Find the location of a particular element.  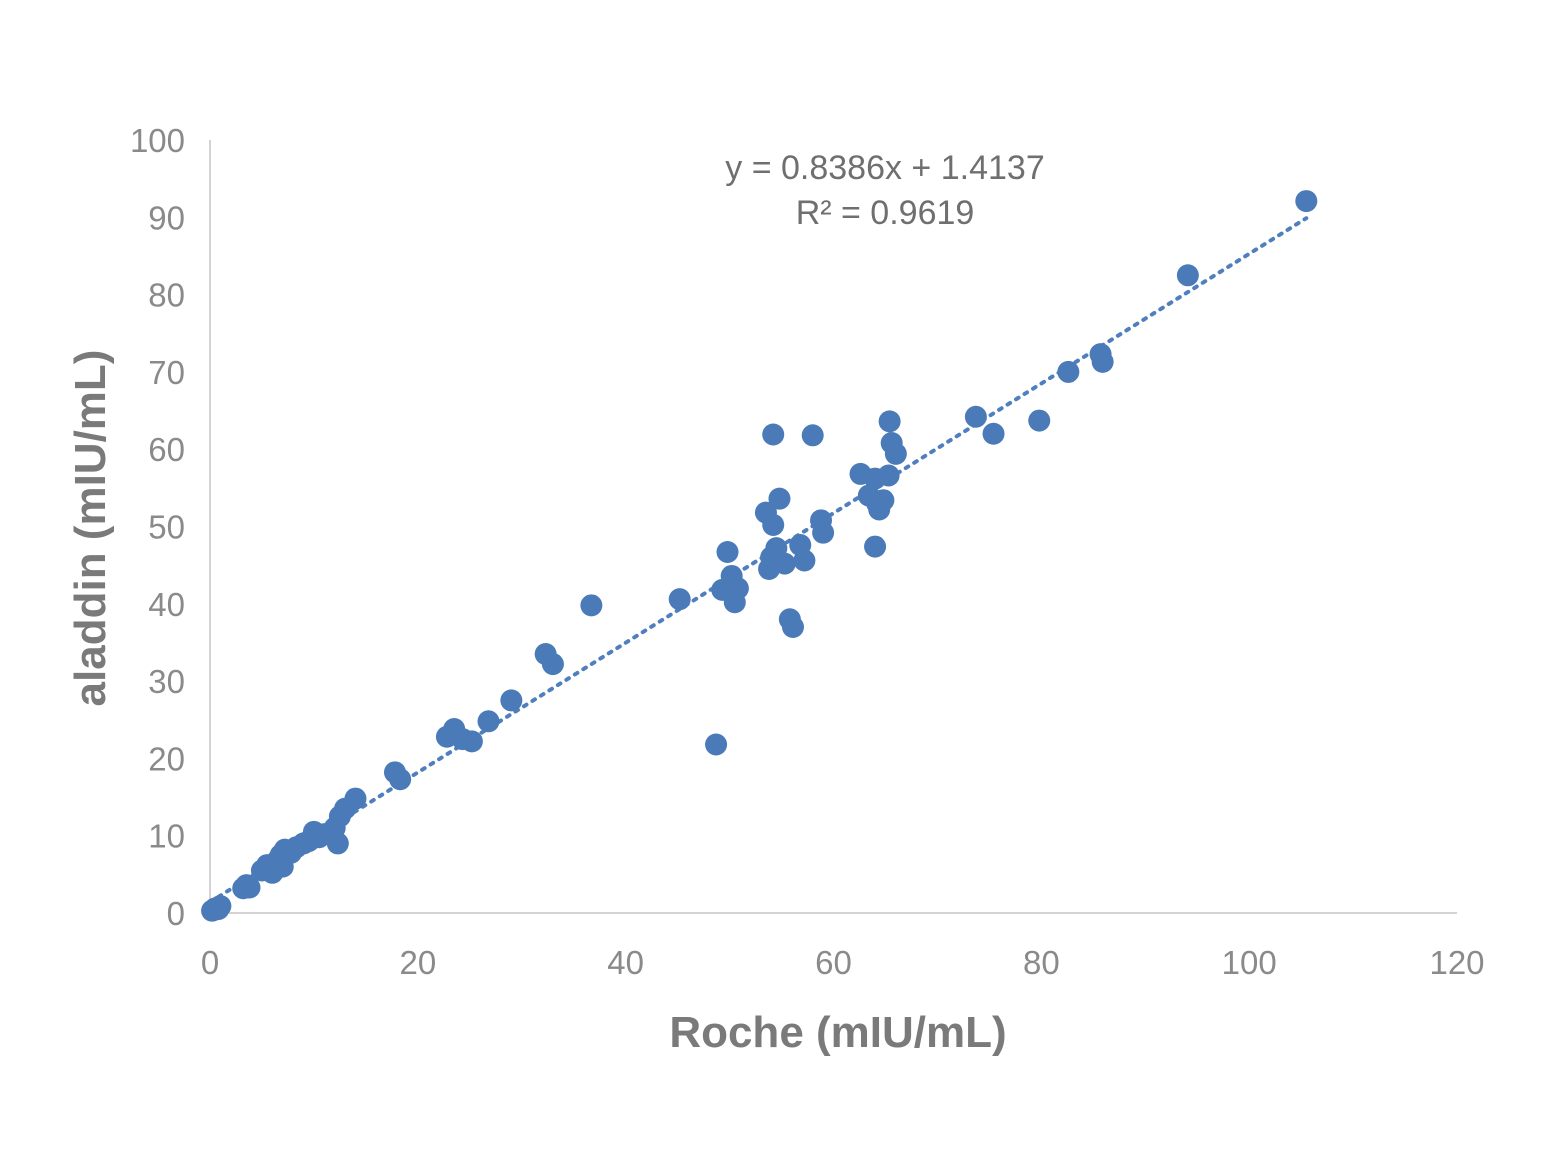

y-tick-label: 100 is located at coordinates (157, 140).